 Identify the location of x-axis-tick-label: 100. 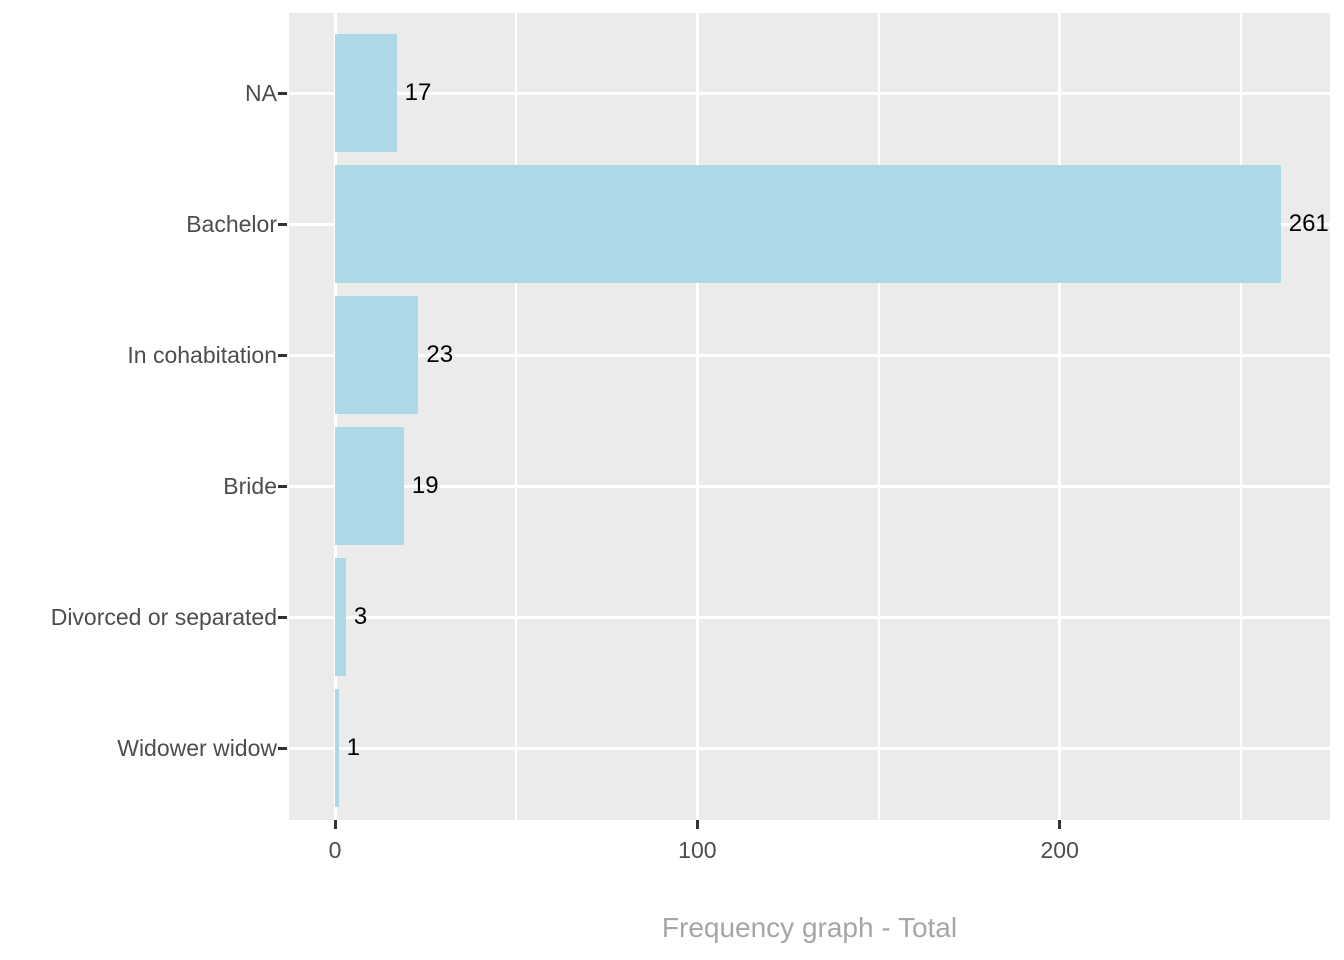
(697, 850).